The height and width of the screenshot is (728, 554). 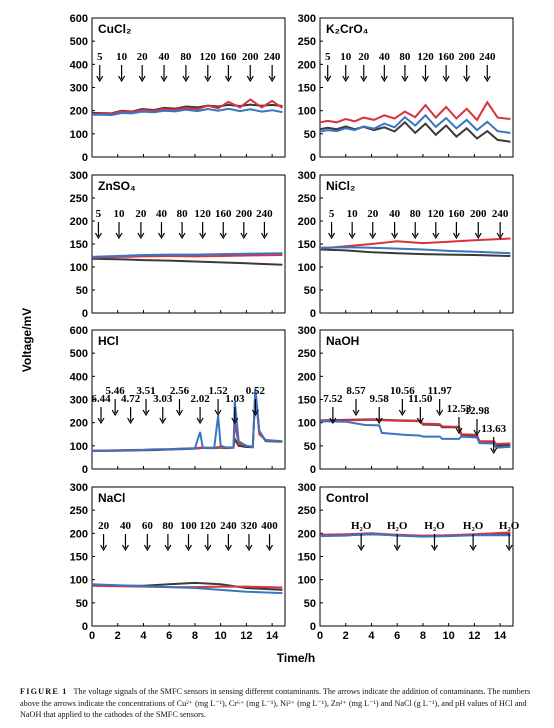 I want to click on y-tick-label: 250, so click(x=307, y=42).